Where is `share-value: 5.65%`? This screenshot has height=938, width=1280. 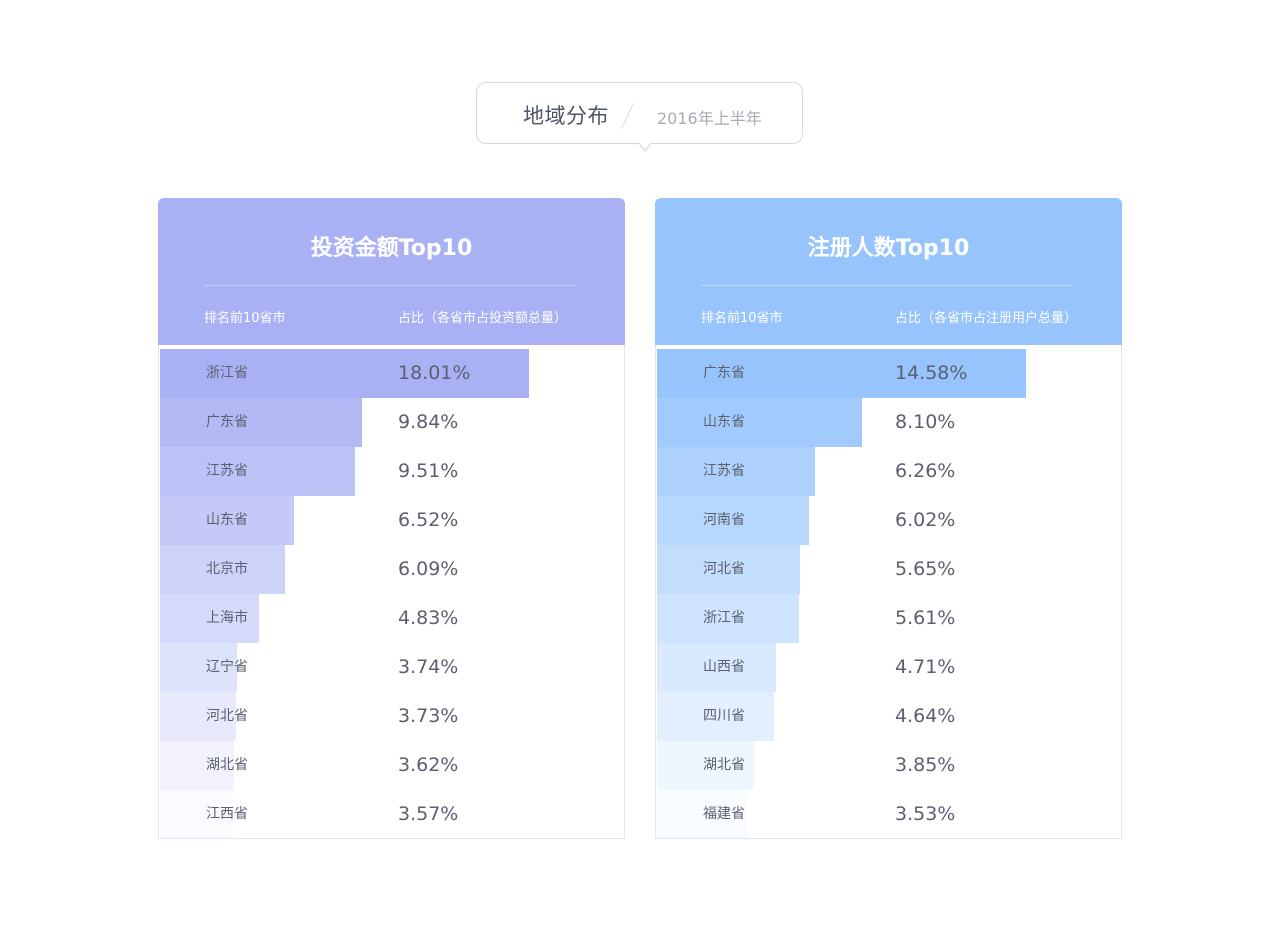 share-value: 5.65% is located at coordinates (925, 569).